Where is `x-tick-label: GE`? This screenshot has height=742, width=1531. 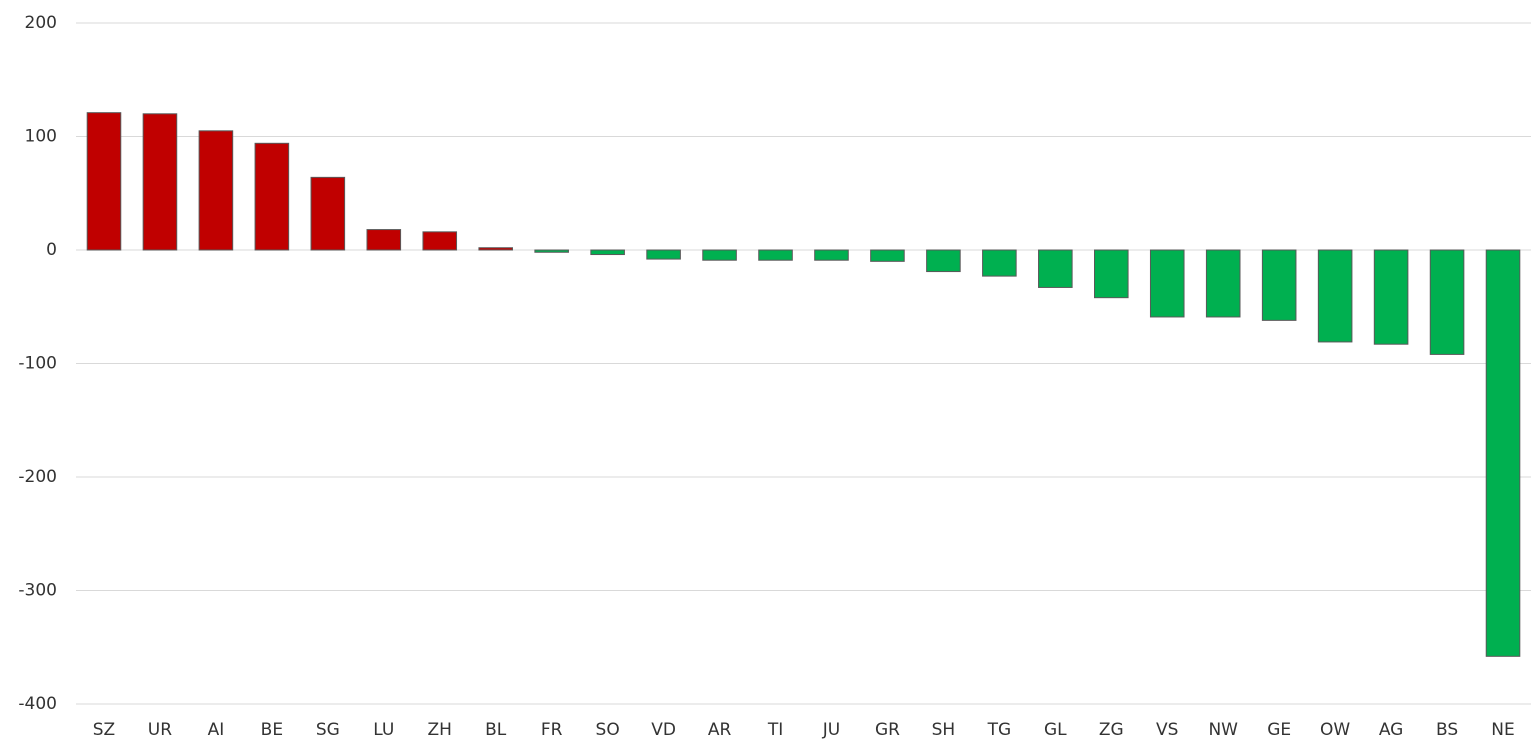 x-tick-label: GE is located at coordinates (1279, 730).